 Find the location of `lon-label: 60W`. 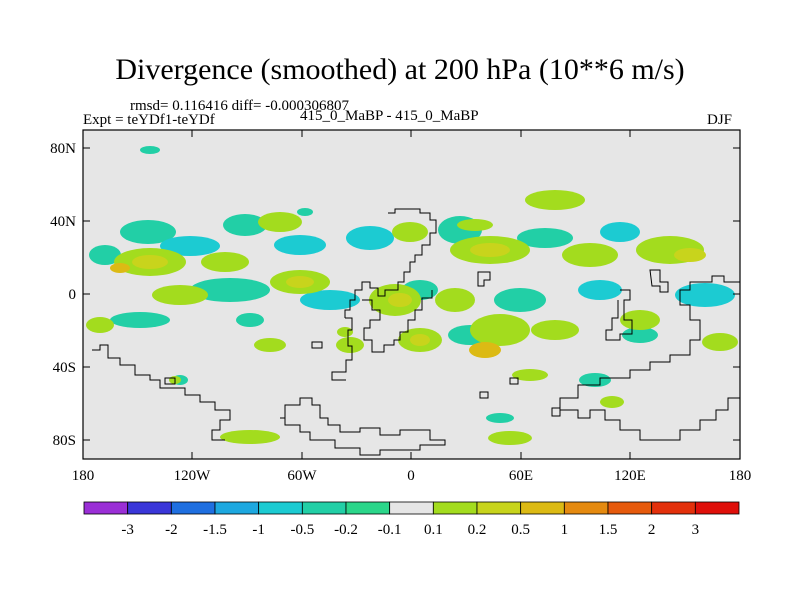

lon-label: 60W is located at coordinates (302, 476).